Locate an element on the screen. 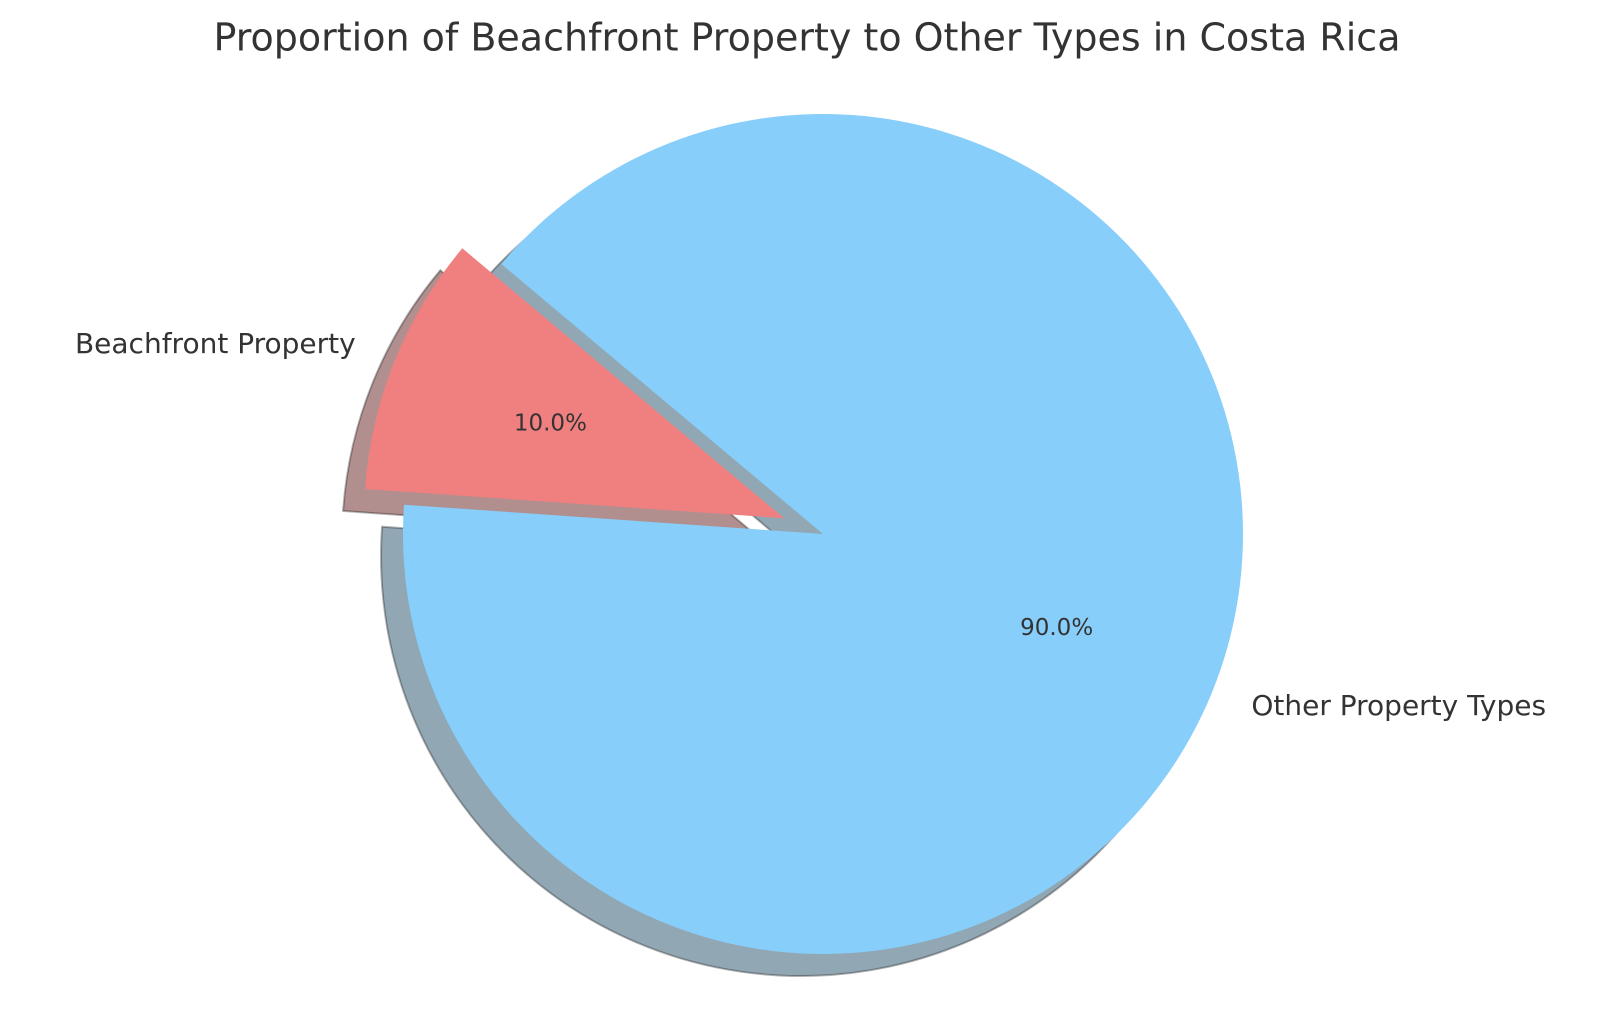 This screenshot has height=1014, width=1615. value-label: 90.0% is located at coordinates (1056, 628).